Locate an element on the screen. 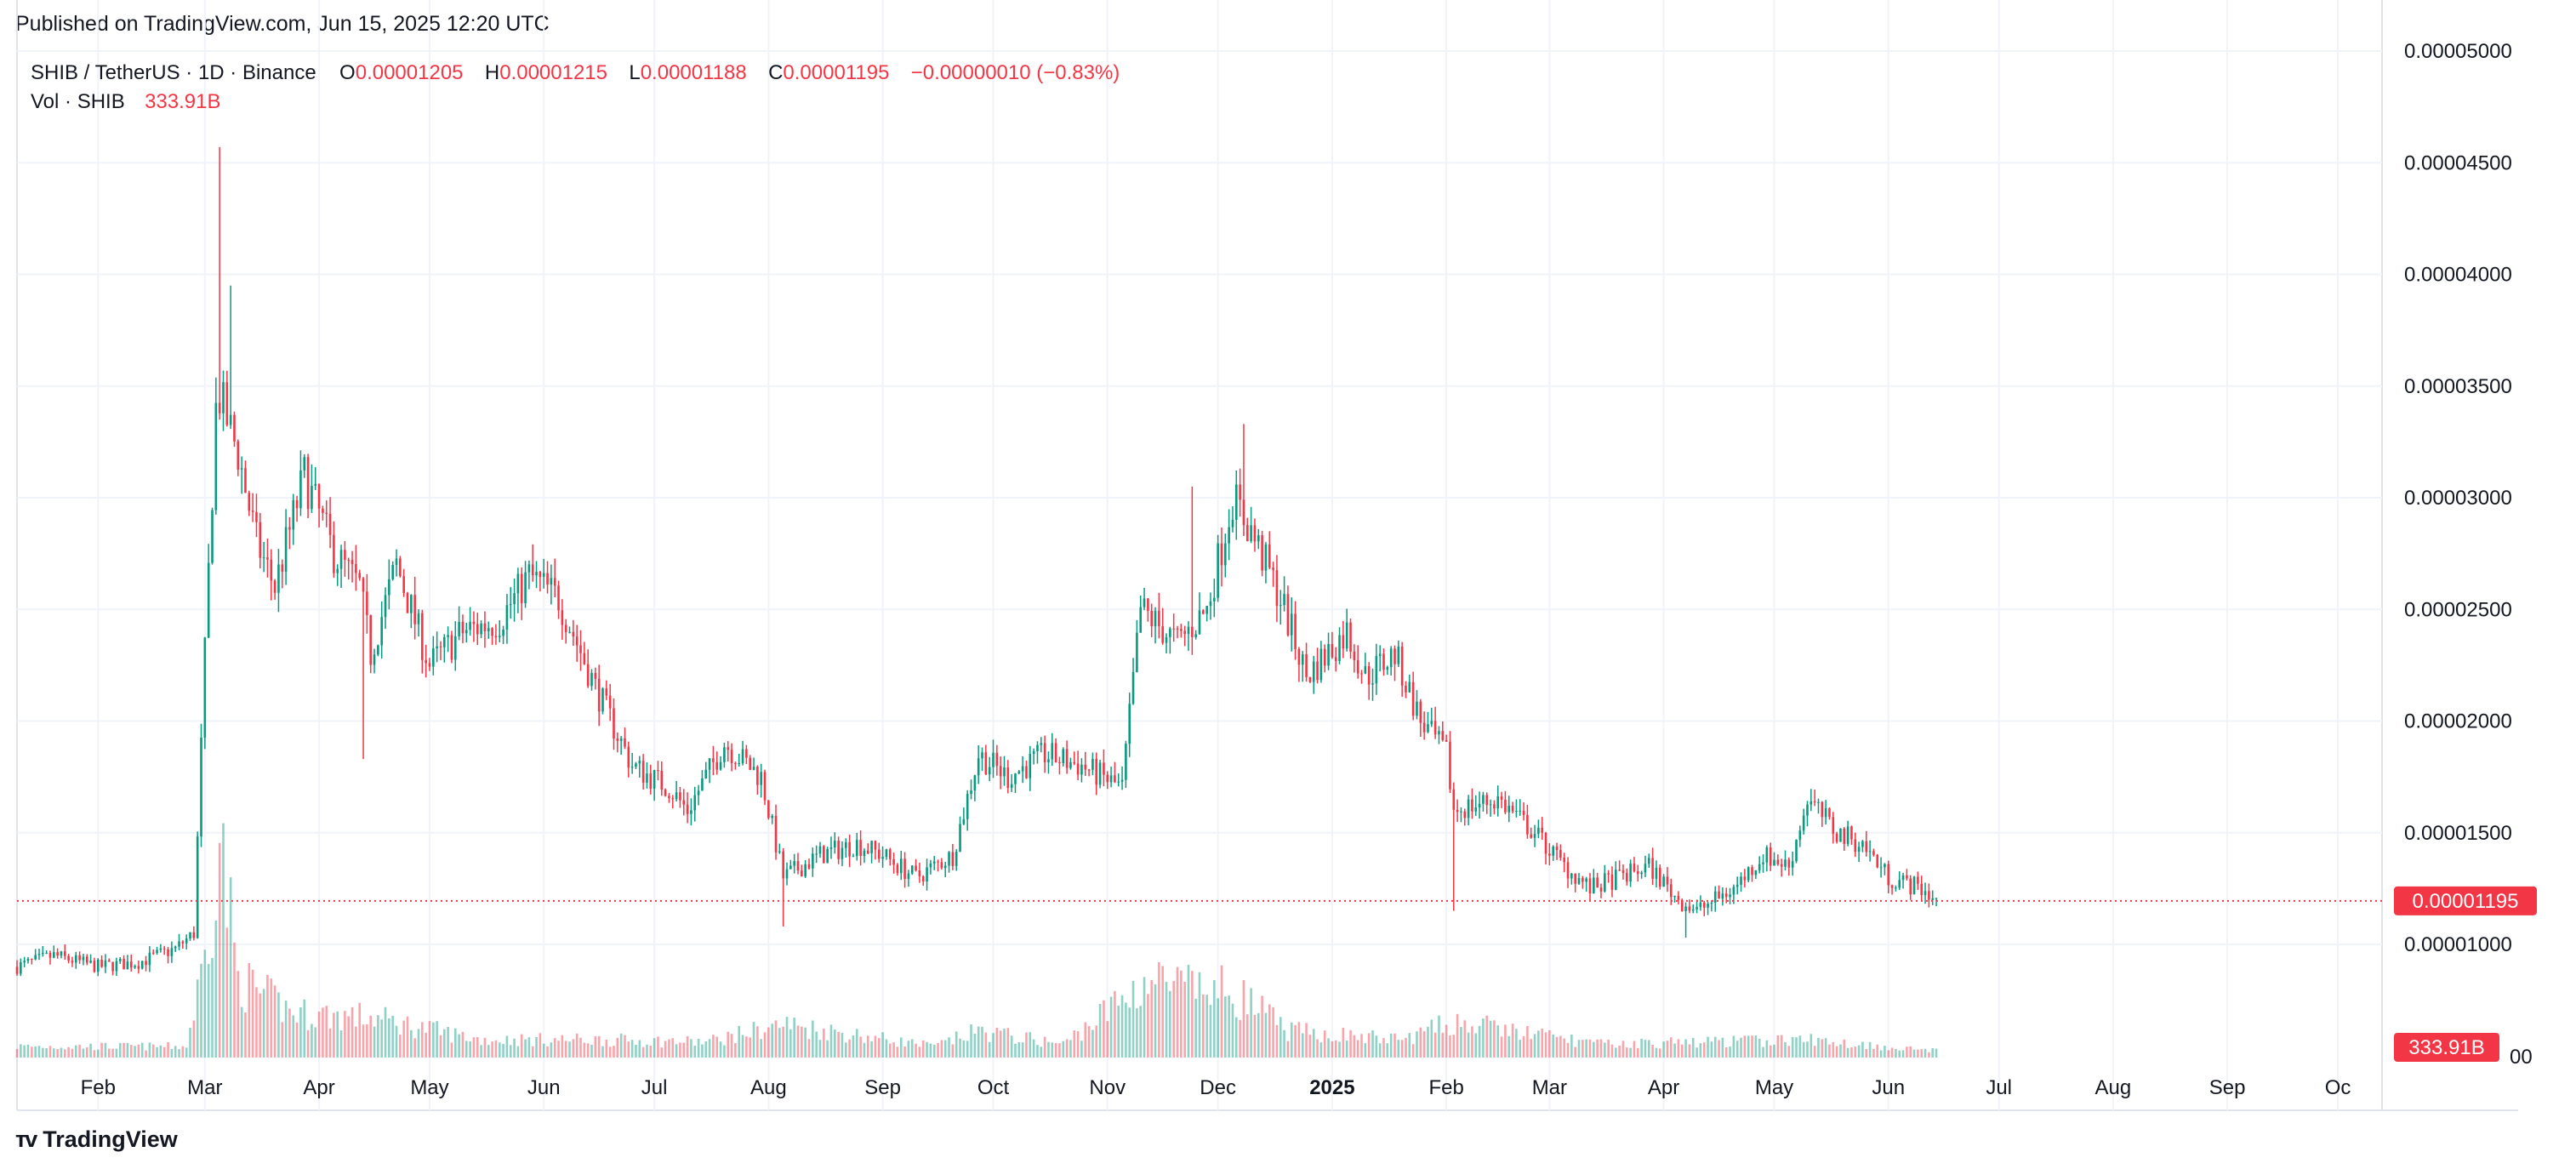  time-tick-label: Jul is located at coordinates (1999, 1087).